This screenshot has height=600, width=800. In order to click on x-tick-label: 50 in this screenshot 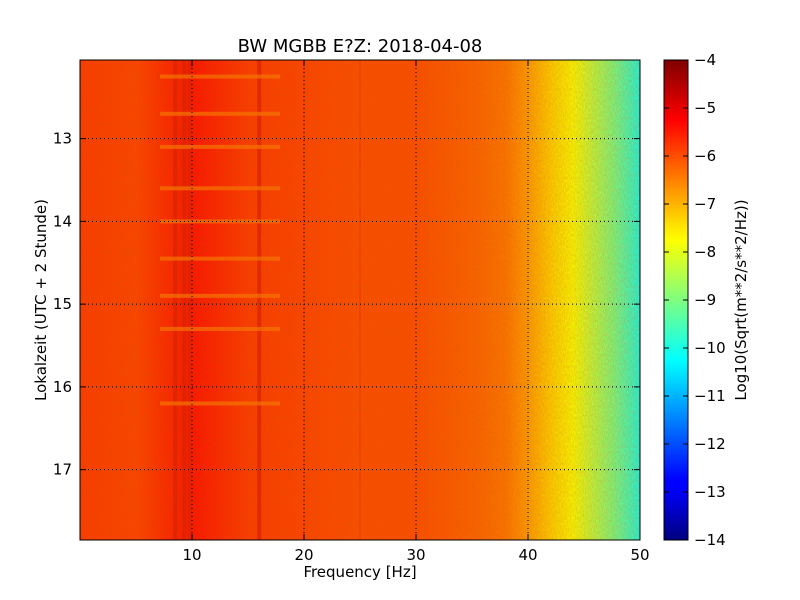, I will do `click(639, 555)`.